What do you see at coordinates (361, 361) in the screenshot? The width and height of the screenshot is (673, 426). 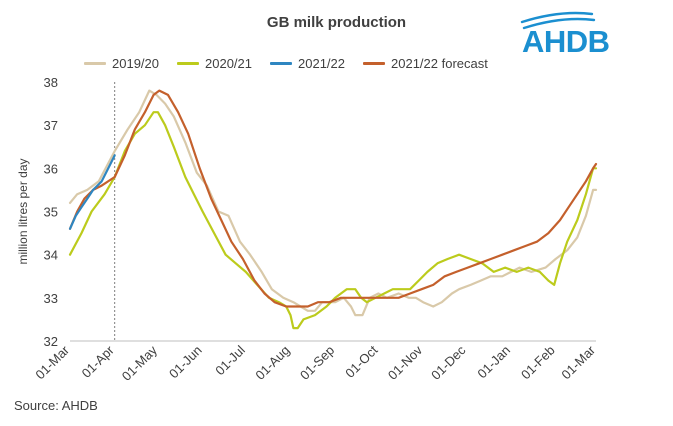 I see `x-tick-label: 01-Oct` at bounding box center [361, 361].